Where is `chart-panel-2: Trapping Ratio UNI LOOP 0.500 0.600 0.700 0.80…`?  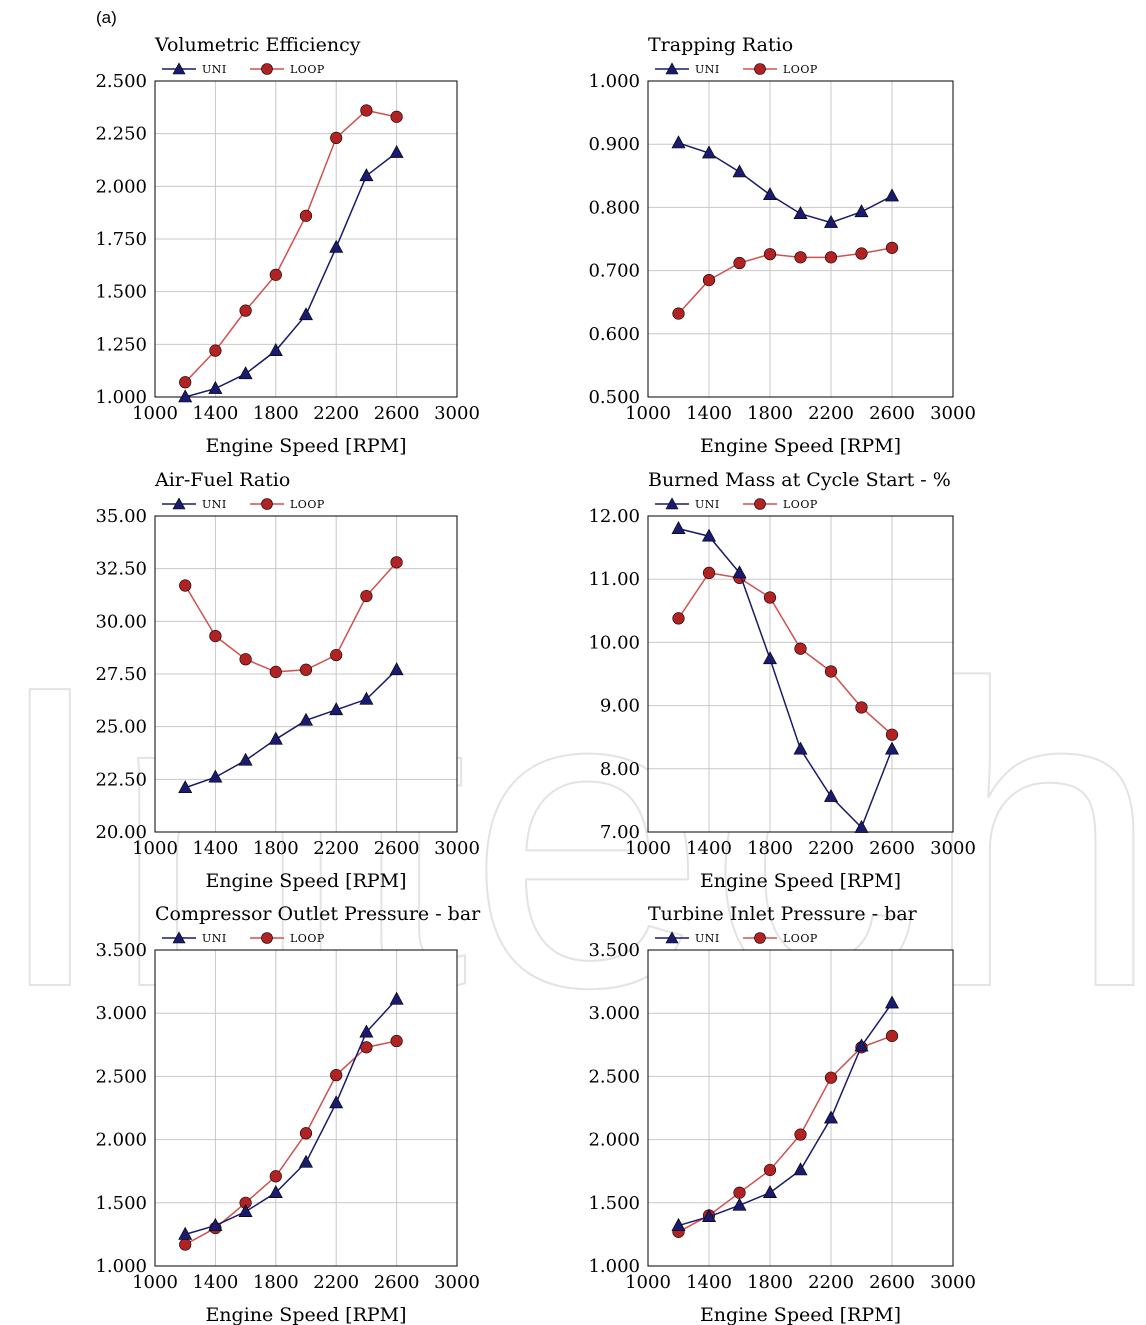
chart-panel-2: Trapping Ratio UNI LOOP 0.500 0.600 0.700 0.80… is located at coordinates (781, 245).